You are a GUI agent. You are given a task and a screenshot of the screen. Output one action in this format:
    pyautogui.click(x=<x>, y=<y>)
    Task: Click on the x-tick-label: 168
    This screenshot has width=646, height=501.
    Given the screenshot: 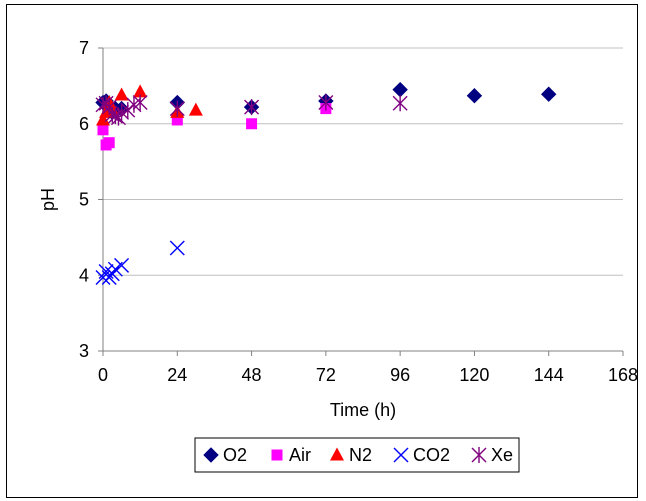 What is the action you would take?
    pyautogui.click(x=622, y=375)
    